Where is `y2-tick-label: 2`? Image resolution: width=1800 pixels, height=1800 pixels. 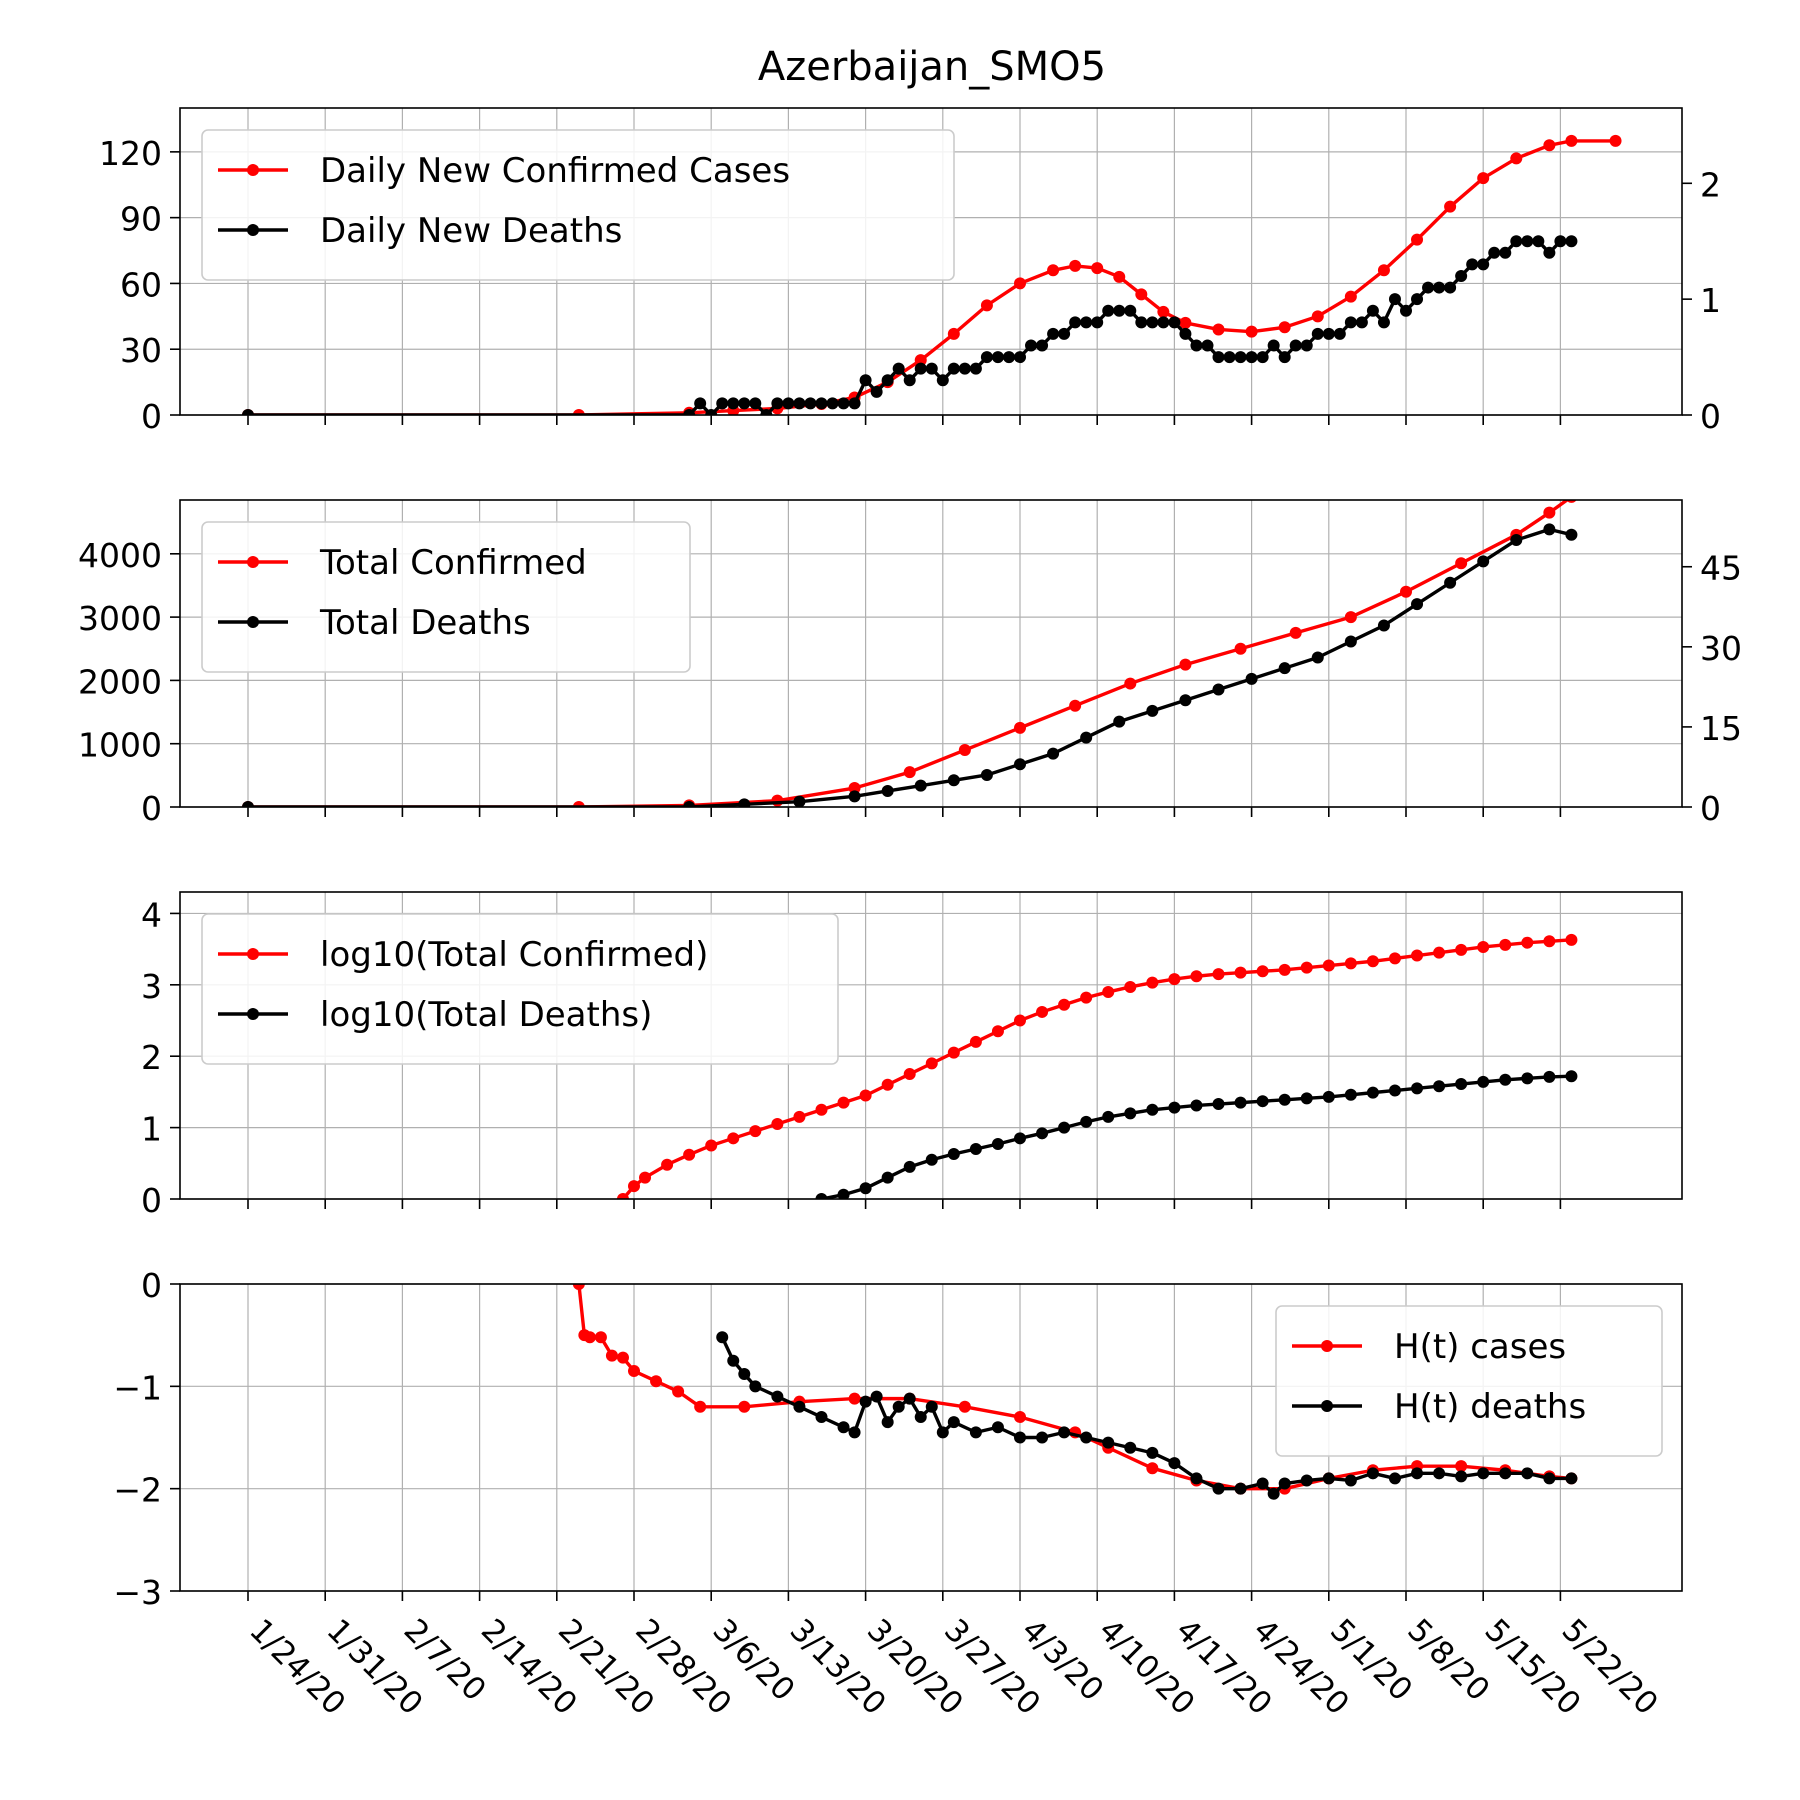 y2-tick-label: 2 is located at coordinates (1710, 184).